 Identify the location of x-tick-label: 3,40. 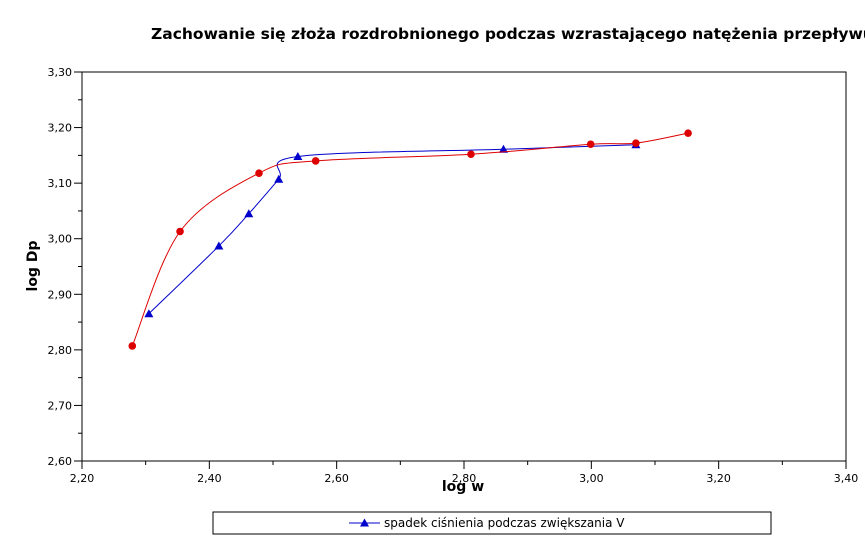
(846, 478).